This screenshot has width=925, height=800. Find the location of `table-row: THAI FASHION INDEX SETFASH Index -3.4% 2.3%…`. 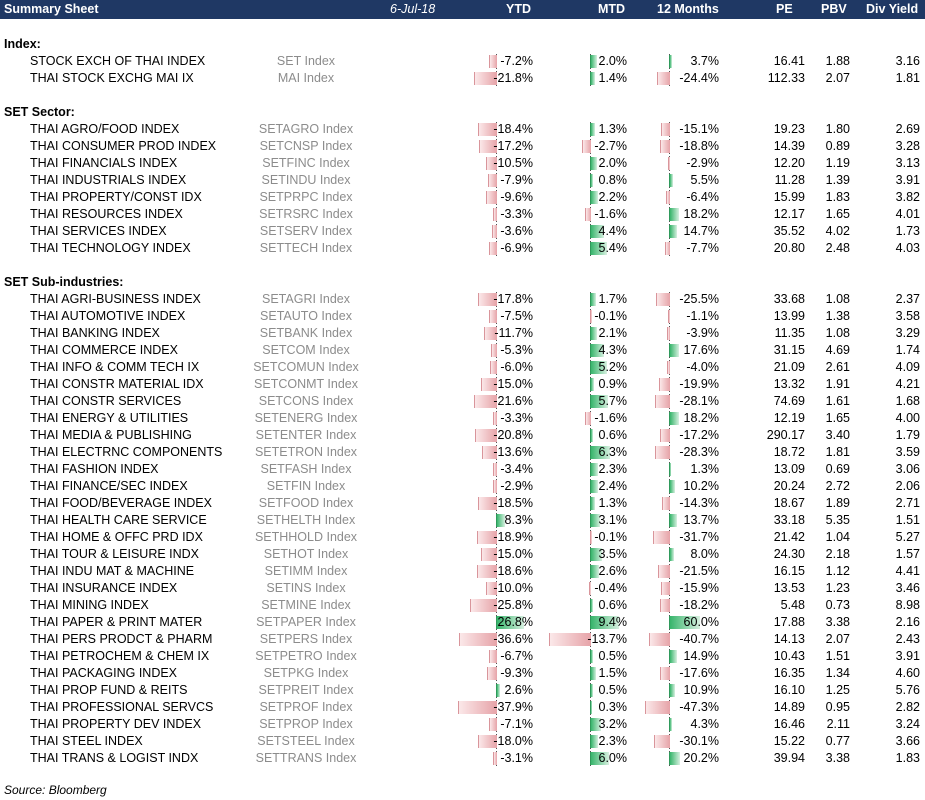

table-row: THAI FASHION INDEX SETFASH Index -3.4% 2.3%… is located at coordinates (462, 469).